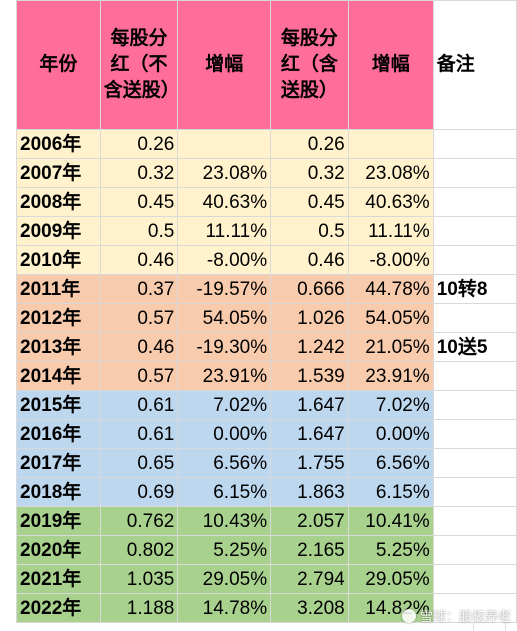 The image size is (517, 631). What do you see at coordinates (474, 65) in the screenshot?
I see `header-note: 备注` at bounding box center [474, 65].